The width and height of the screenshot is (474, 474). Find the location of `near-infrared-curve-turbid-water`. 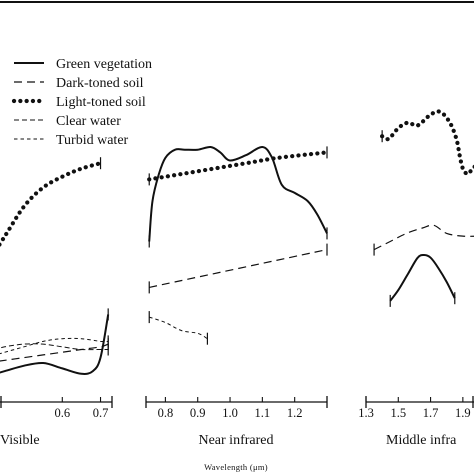

near-infrared-curve-turbid-water is located at coordinates (178, 328).